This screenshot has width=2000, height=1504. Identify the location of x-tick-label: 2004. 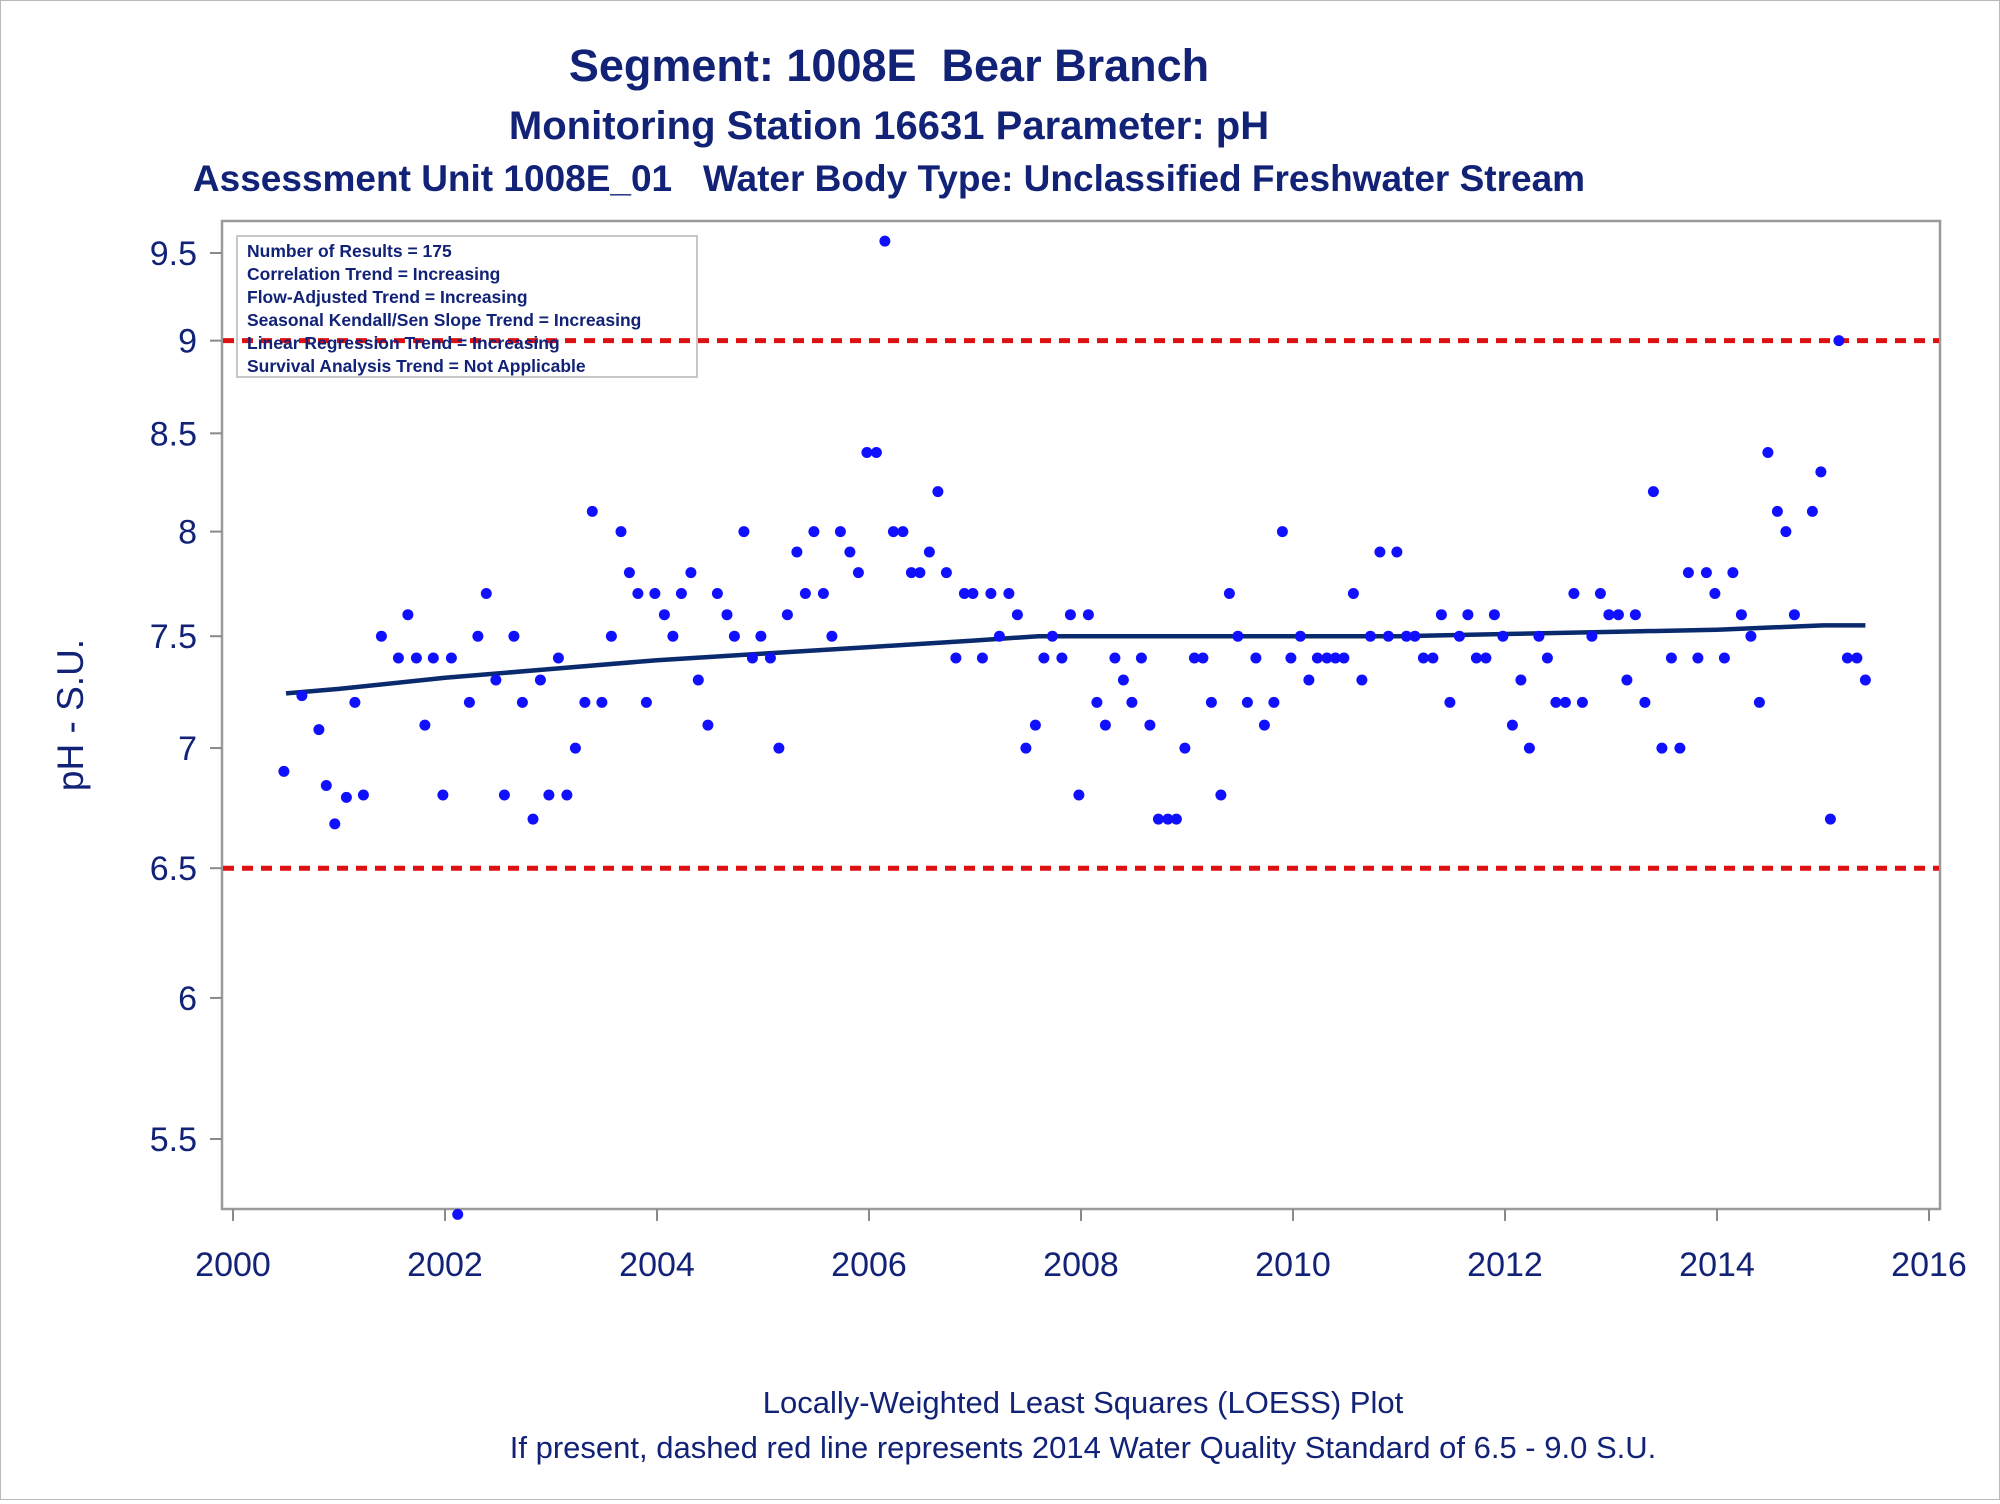
(657, 1265).